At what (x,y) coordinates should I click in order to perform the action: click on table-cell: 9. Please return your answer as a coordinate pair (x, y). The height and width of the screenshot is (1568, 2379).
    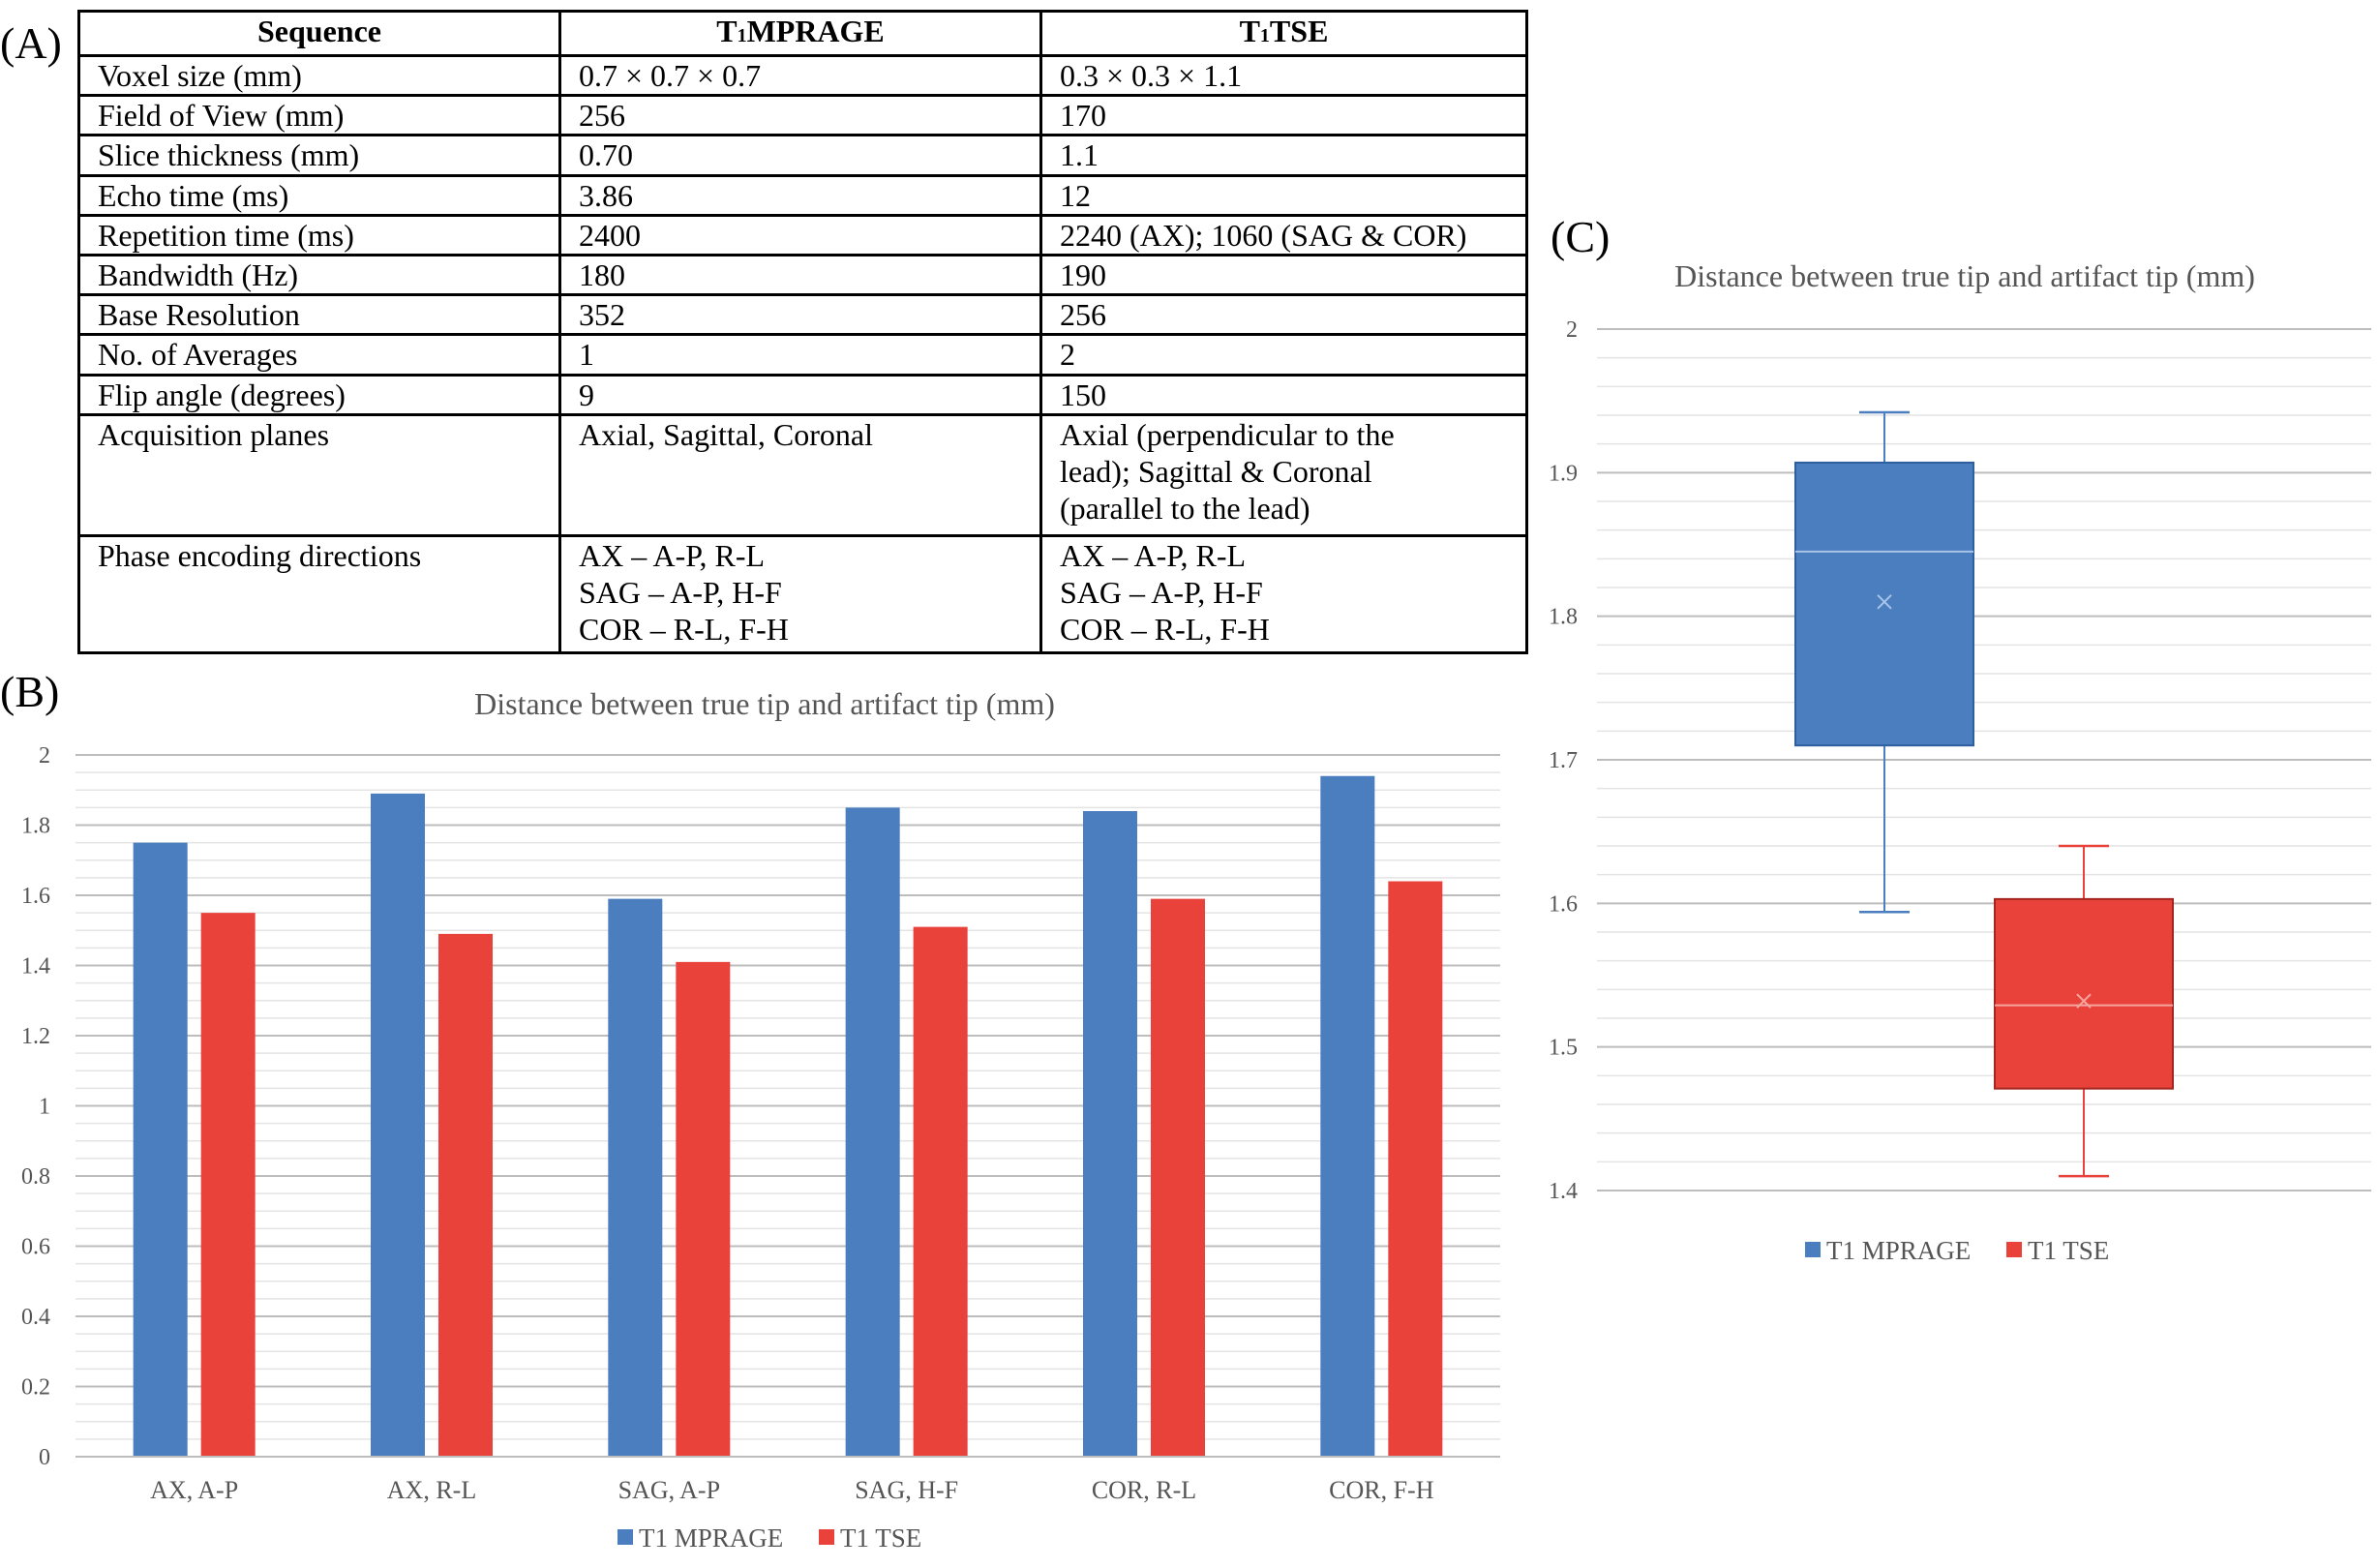
    Looking at the image, I should click on (800, 394).